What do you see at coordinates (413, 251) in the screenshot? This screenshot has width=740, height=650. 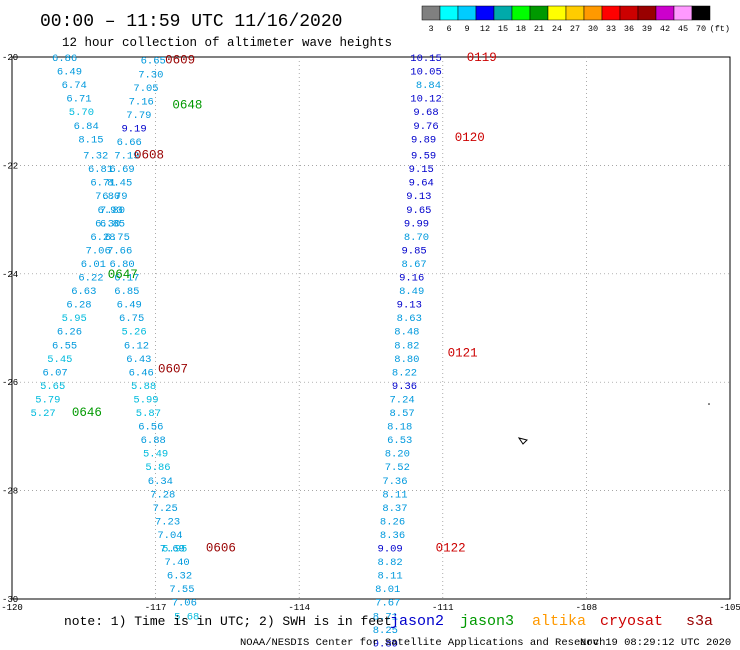 I see `wave-height-value: 9.85` at bounding box center [413, 251].